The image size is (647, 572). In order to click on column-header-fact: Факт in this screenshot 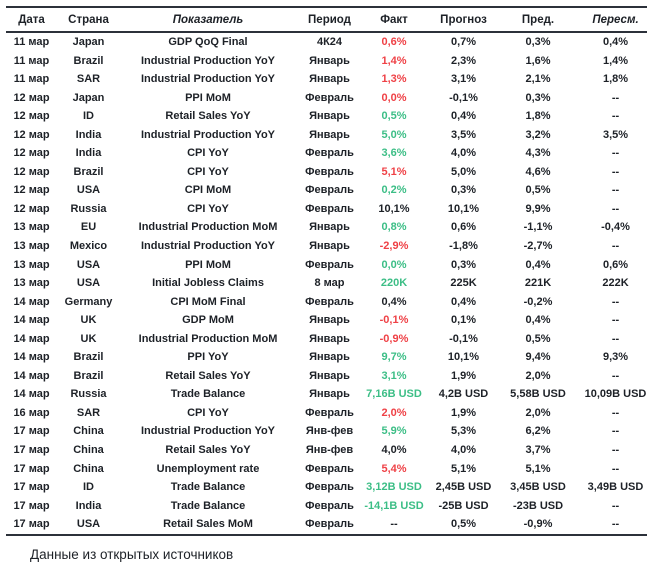, I will do `click(394, 19)`.